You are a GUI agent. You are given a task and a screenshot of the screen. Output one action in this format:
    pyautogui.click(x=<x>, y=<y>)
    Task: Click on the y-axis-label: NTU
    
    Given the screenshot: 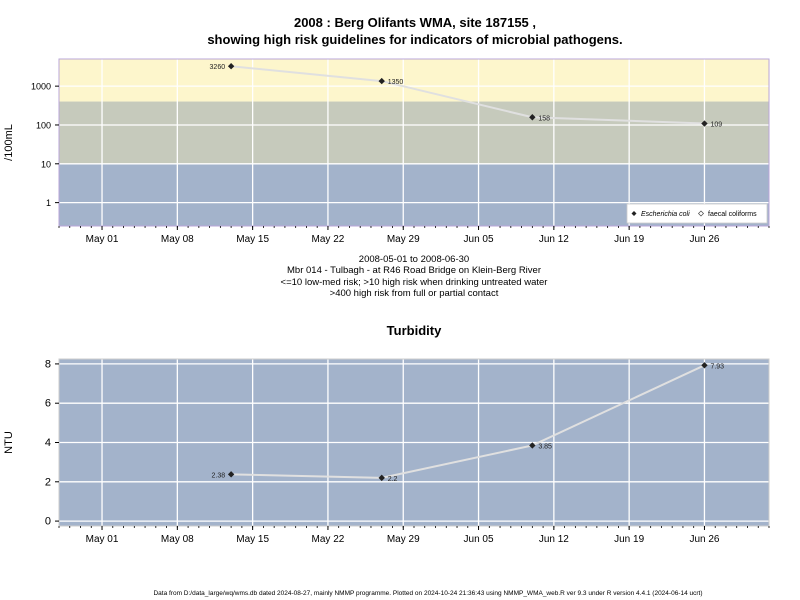 What is the action you would take?
    pyautogui.click(x=9, y=442)
    